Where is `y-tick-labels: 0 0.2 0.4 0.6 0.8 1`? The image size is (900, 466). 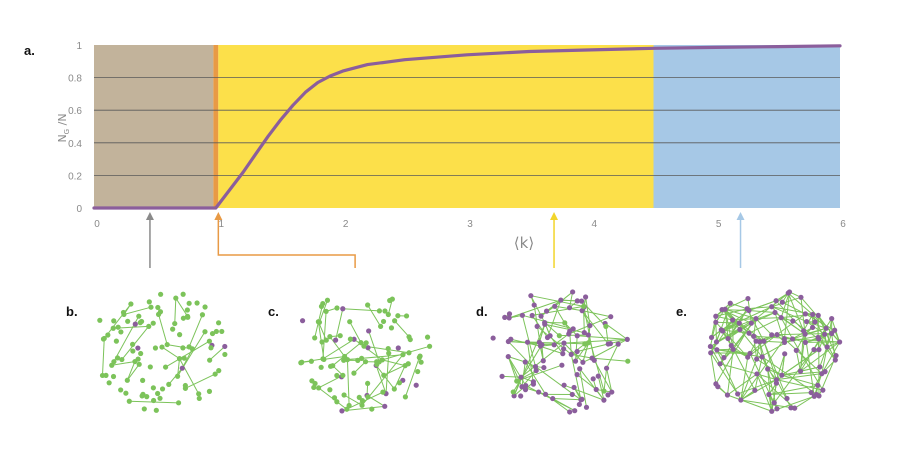 y-tick-labels: 0 0.2 0.4 0.6 0.8 1 is located at coordinates (75, 128).